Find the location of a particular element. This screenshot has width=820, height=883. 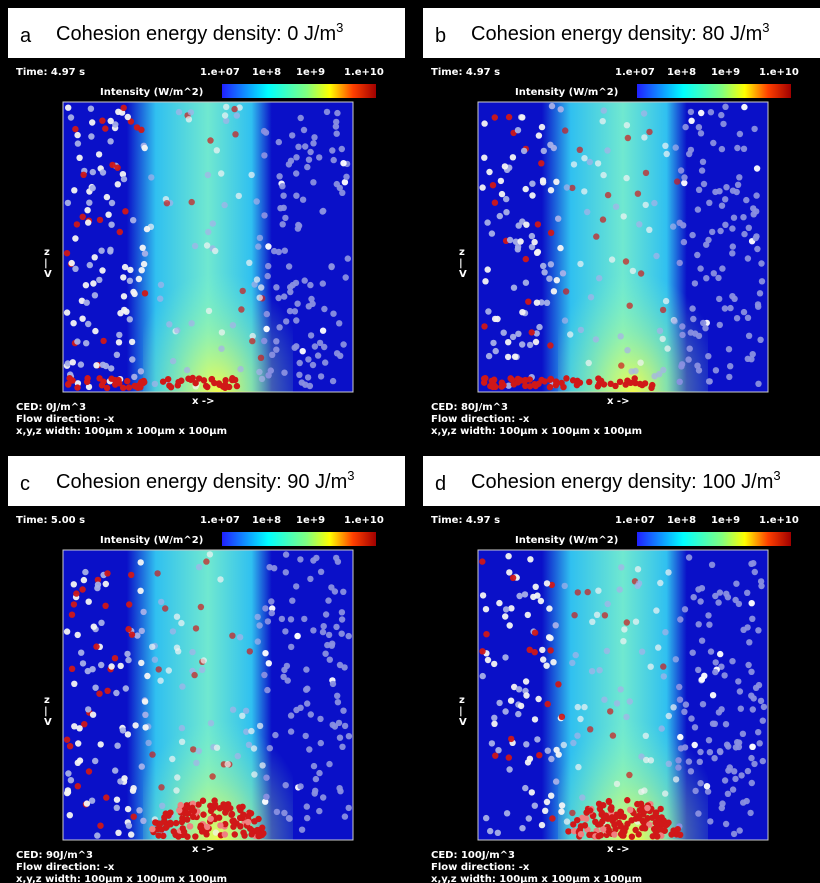

z-axis-label: z is located at coordinates (47, 700).